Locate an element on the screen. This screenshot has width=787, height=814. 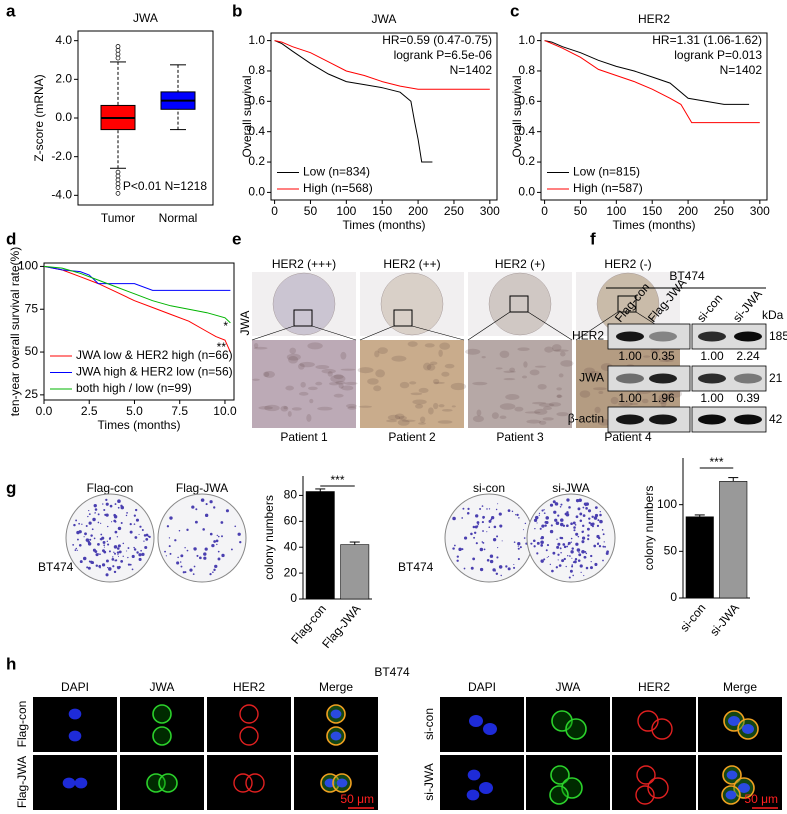
panel-label: c is located at coordinates (514, 10).